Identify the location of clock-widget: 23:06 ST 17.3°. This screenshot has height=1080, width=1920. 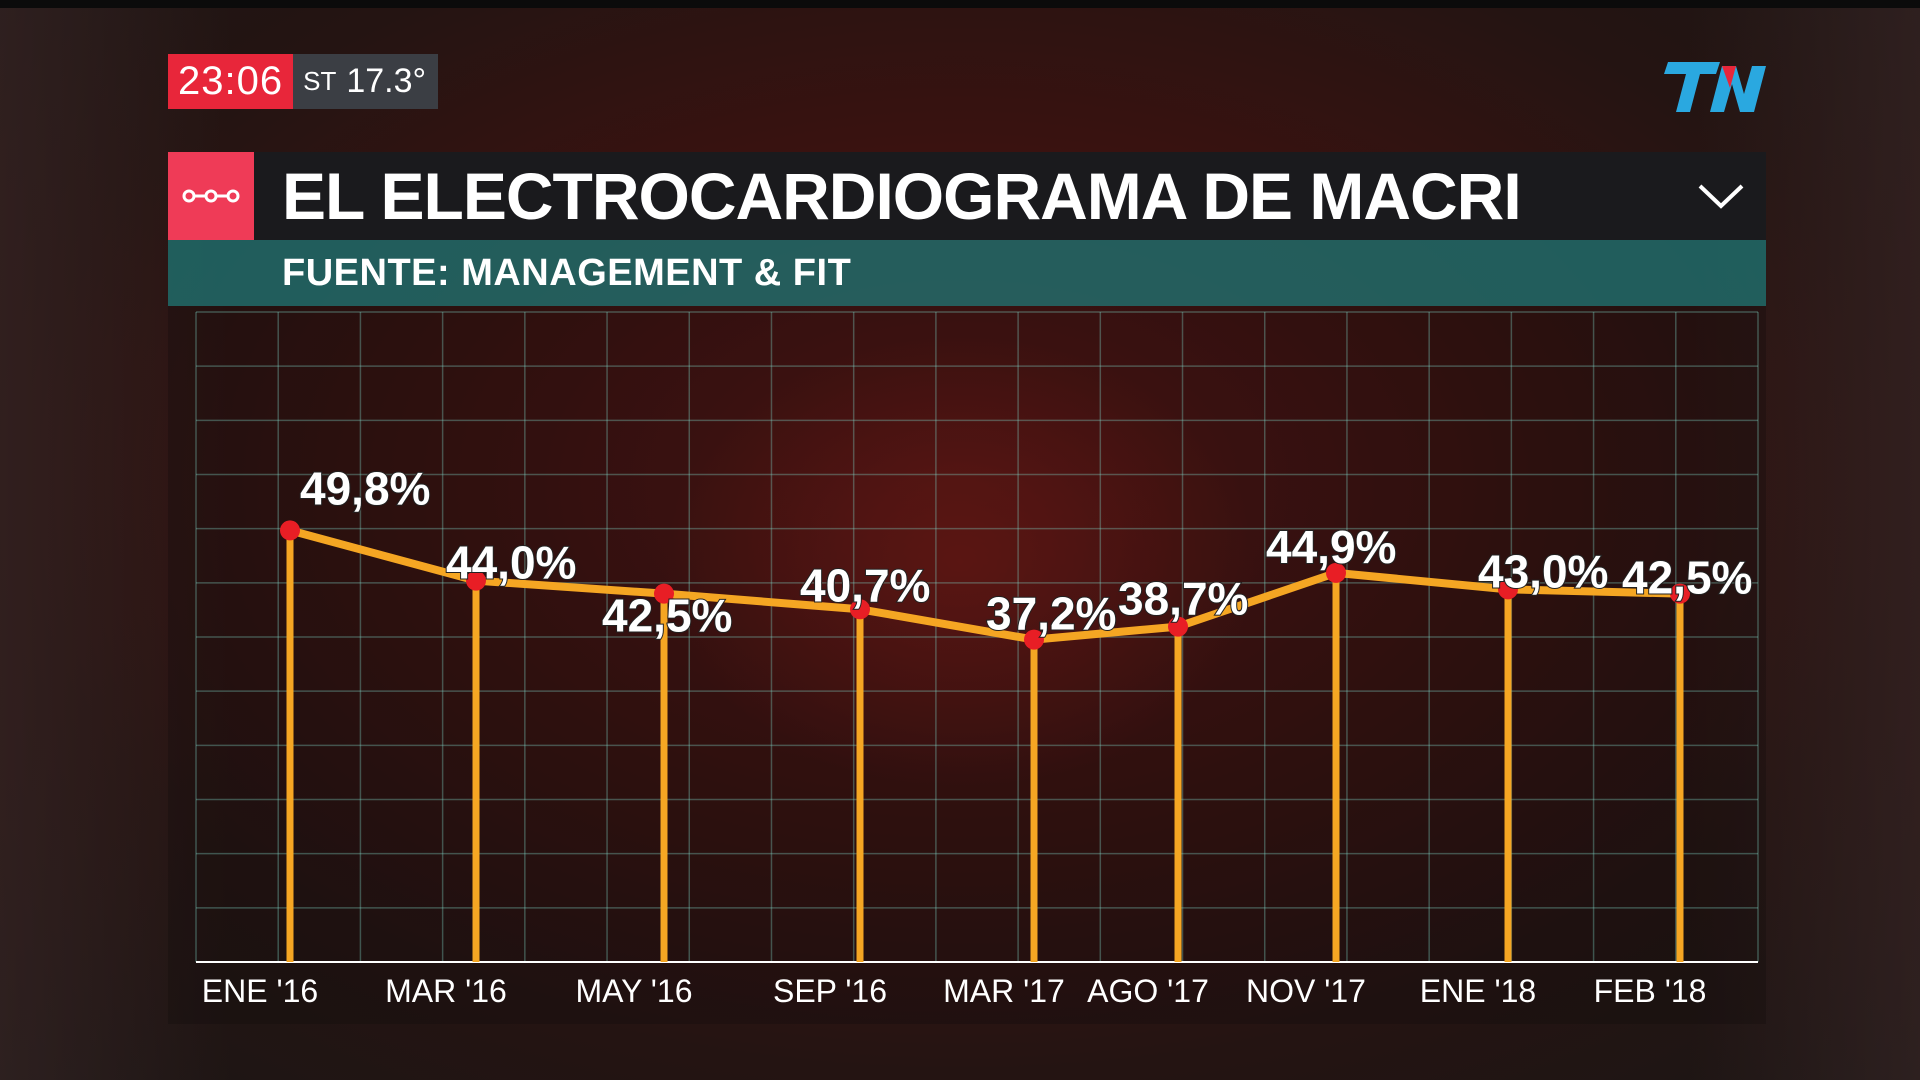
(303, 81).